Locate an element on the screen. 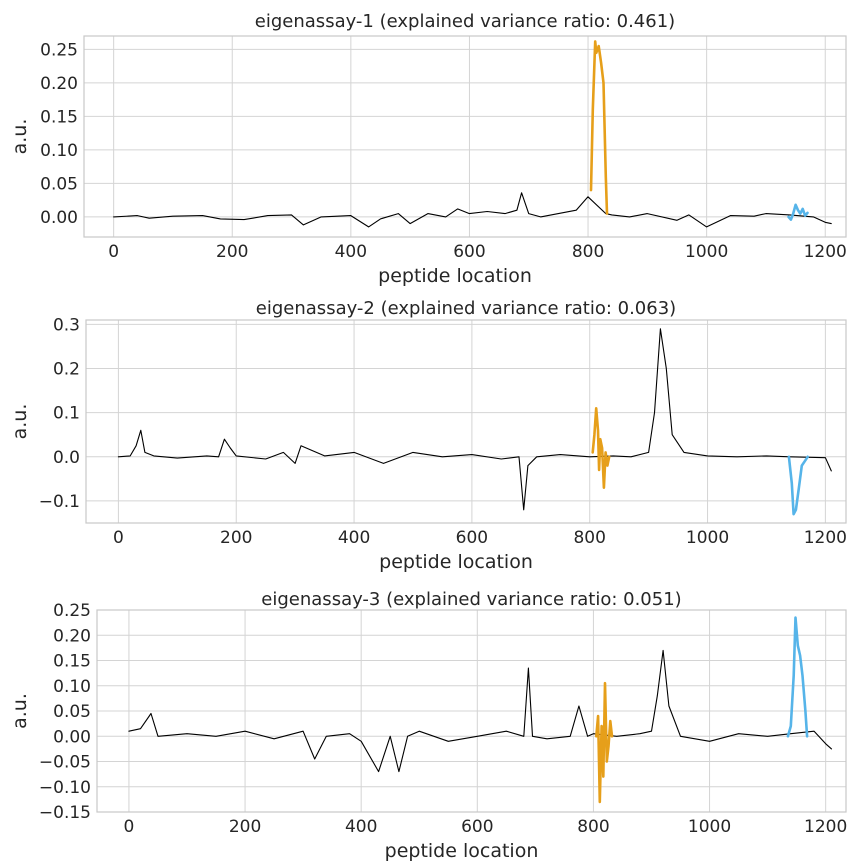  y-tick-label: −0.05 is located at coordinates (65, 763).